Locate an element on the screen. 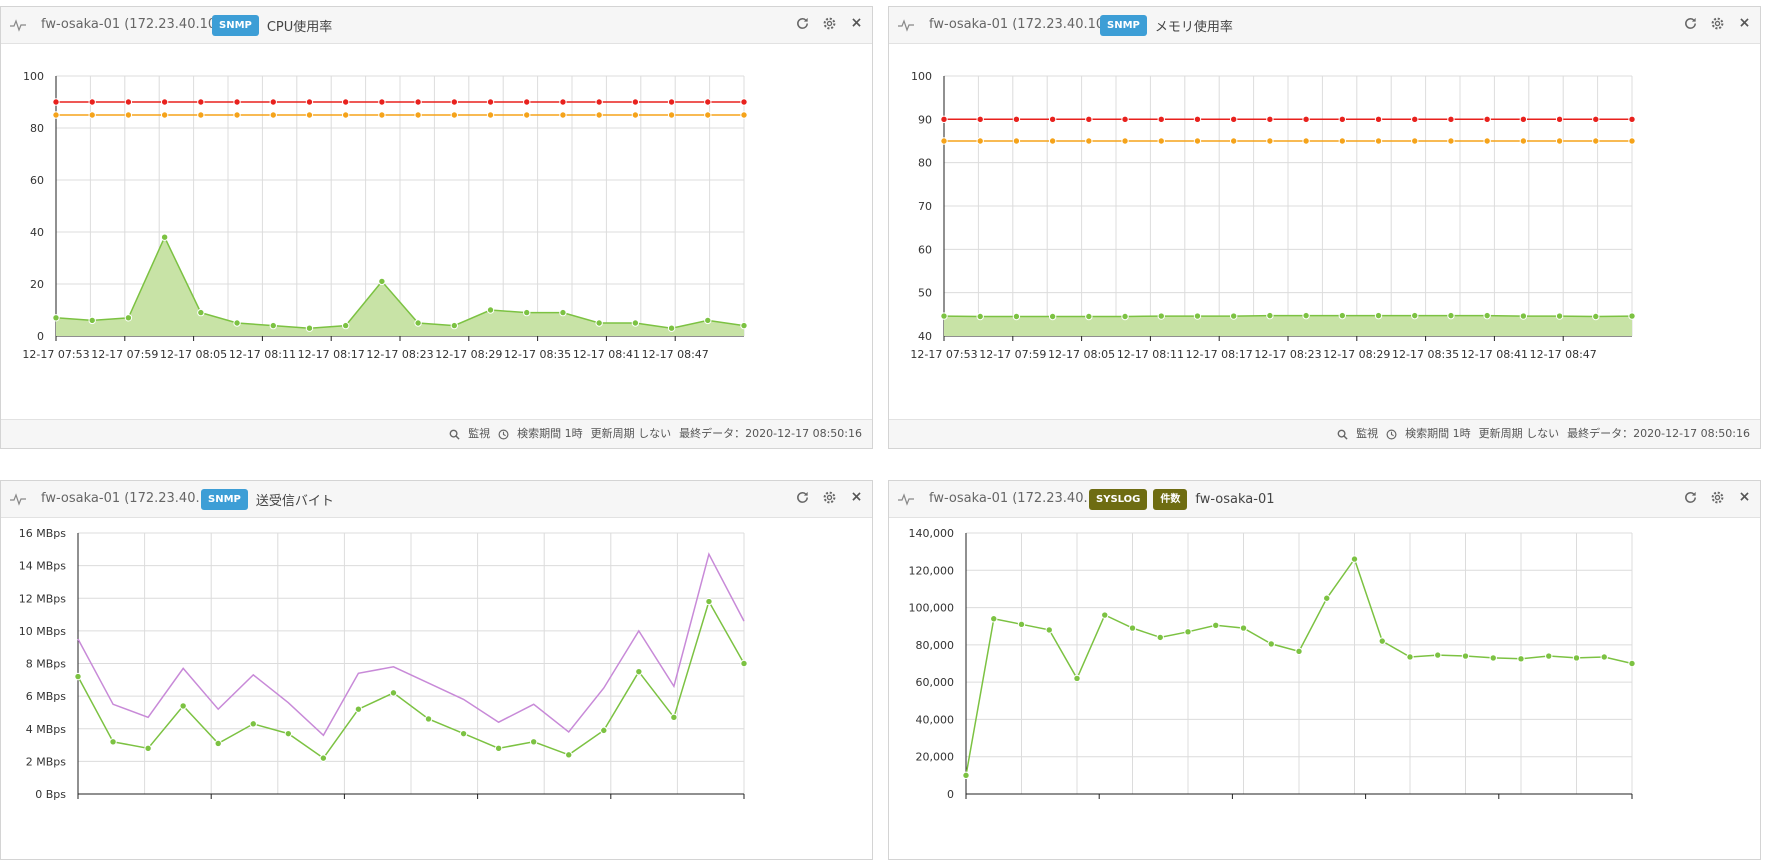  y-tick-label: 2 MBps is located at coordinates (46, 761).